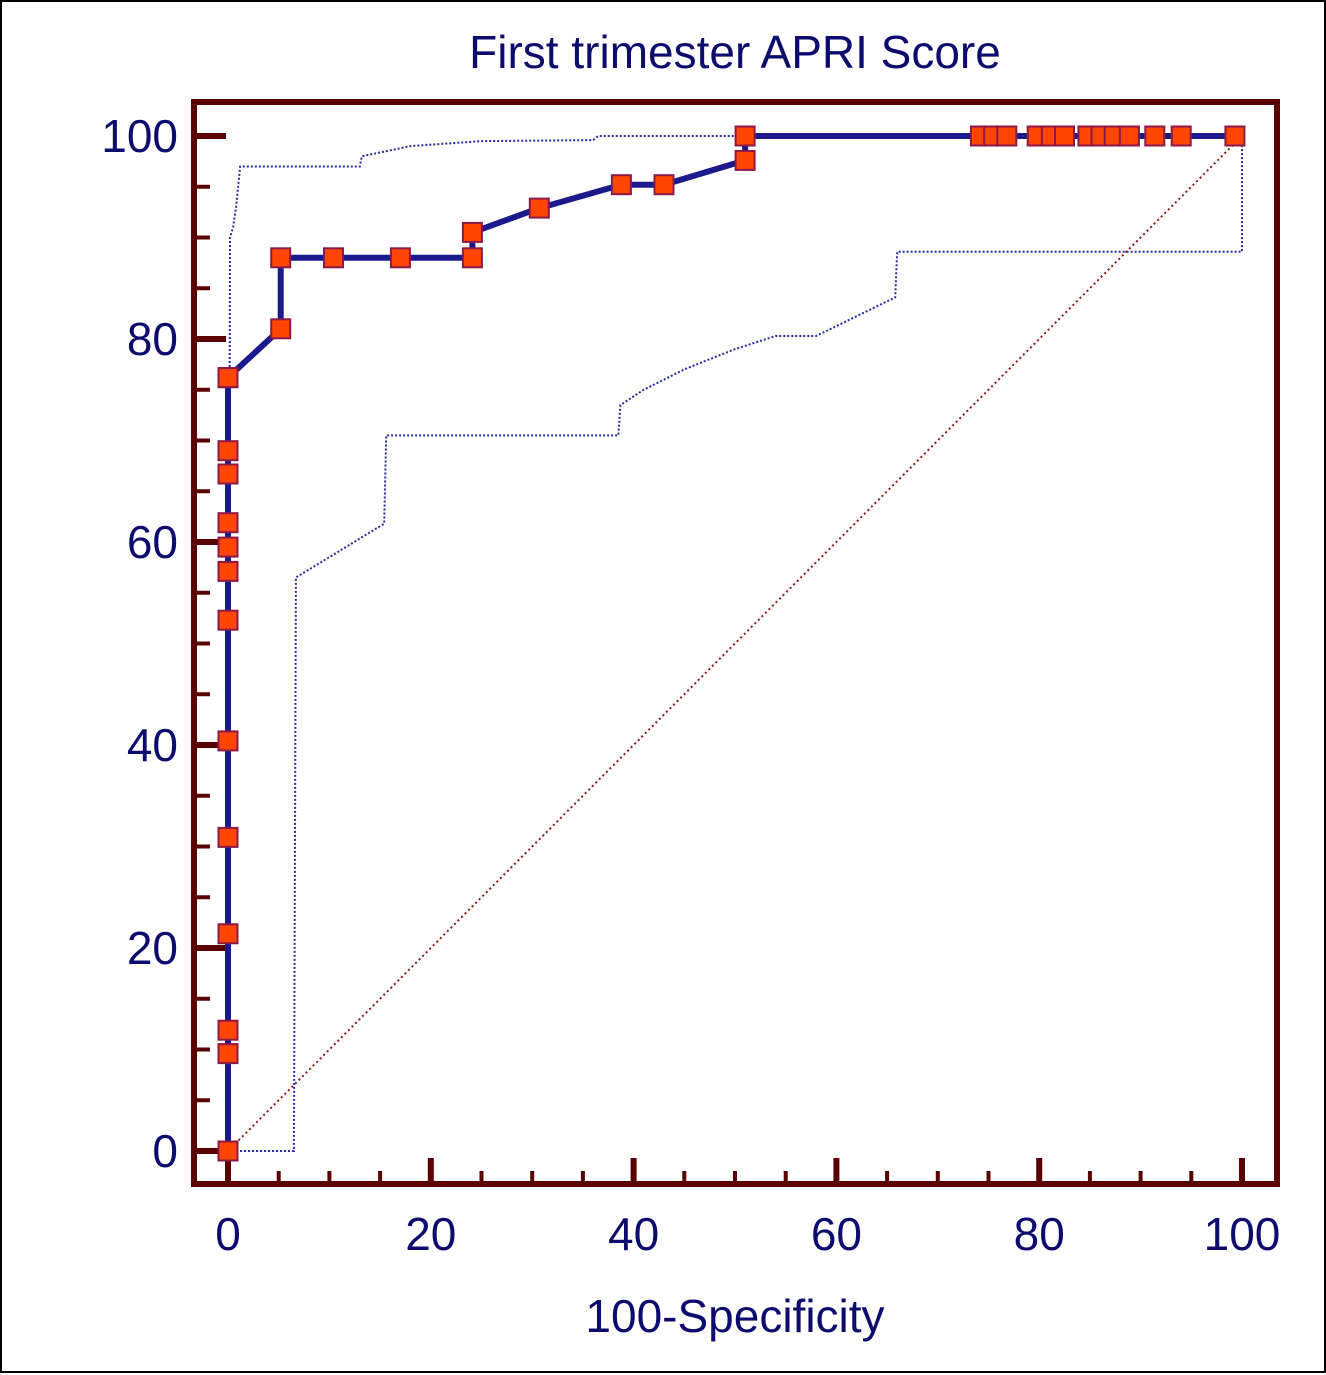  I want to click on x-tick-label: 100, so click(1242, 1234).